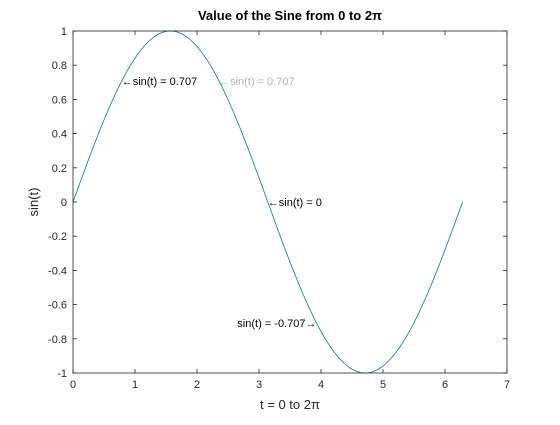 The image size is (560, 425). Describe the element at coordinates (290, 404) in the screenshot. I see `x-axis-label: t = 0 to 2π` at that location.